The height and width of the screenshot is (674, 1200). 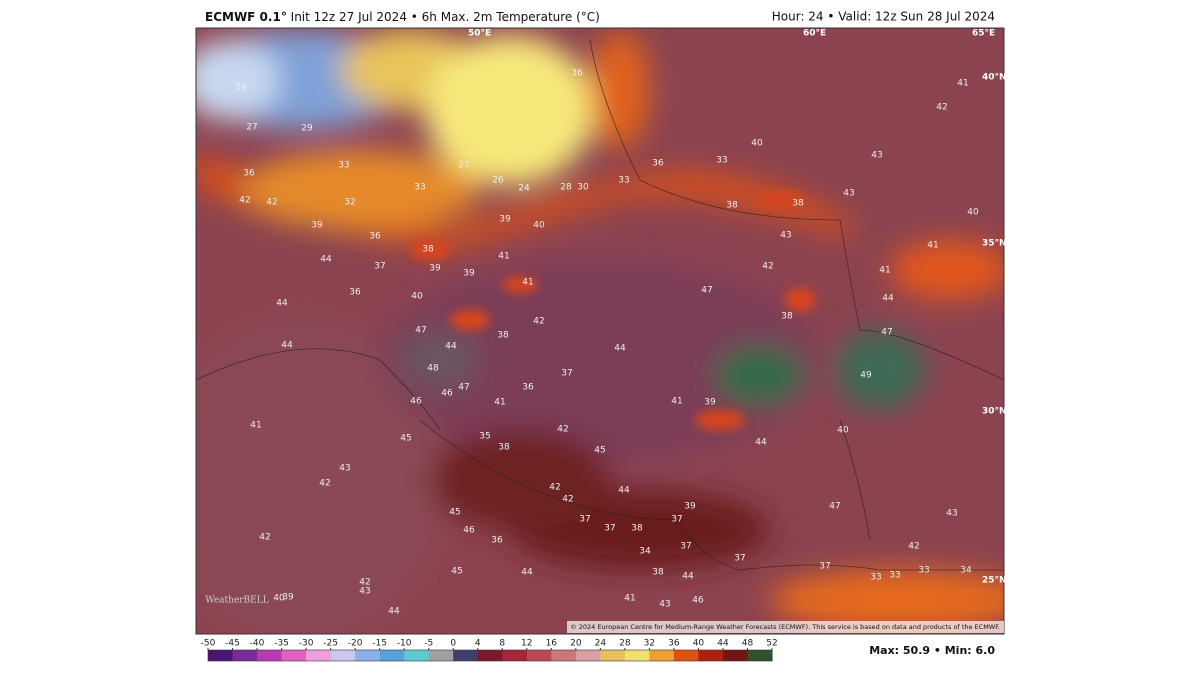 I want to click on geo-label: 40°N, so click(x=994, y=78).